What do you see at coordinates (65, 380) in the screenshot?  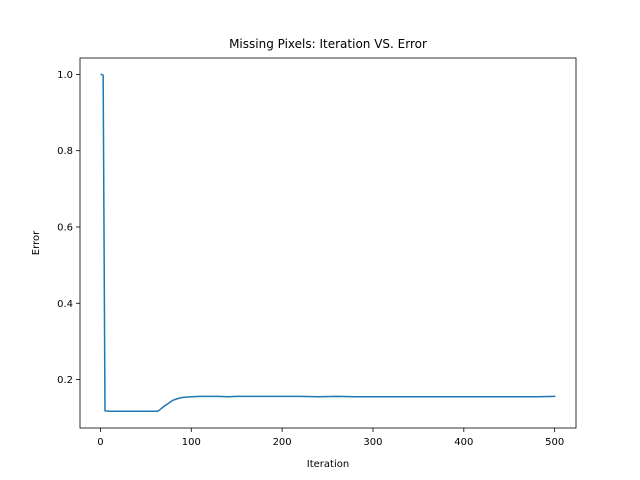 I see `y-tick-label: 0.2` at bounding box center [65, 380].